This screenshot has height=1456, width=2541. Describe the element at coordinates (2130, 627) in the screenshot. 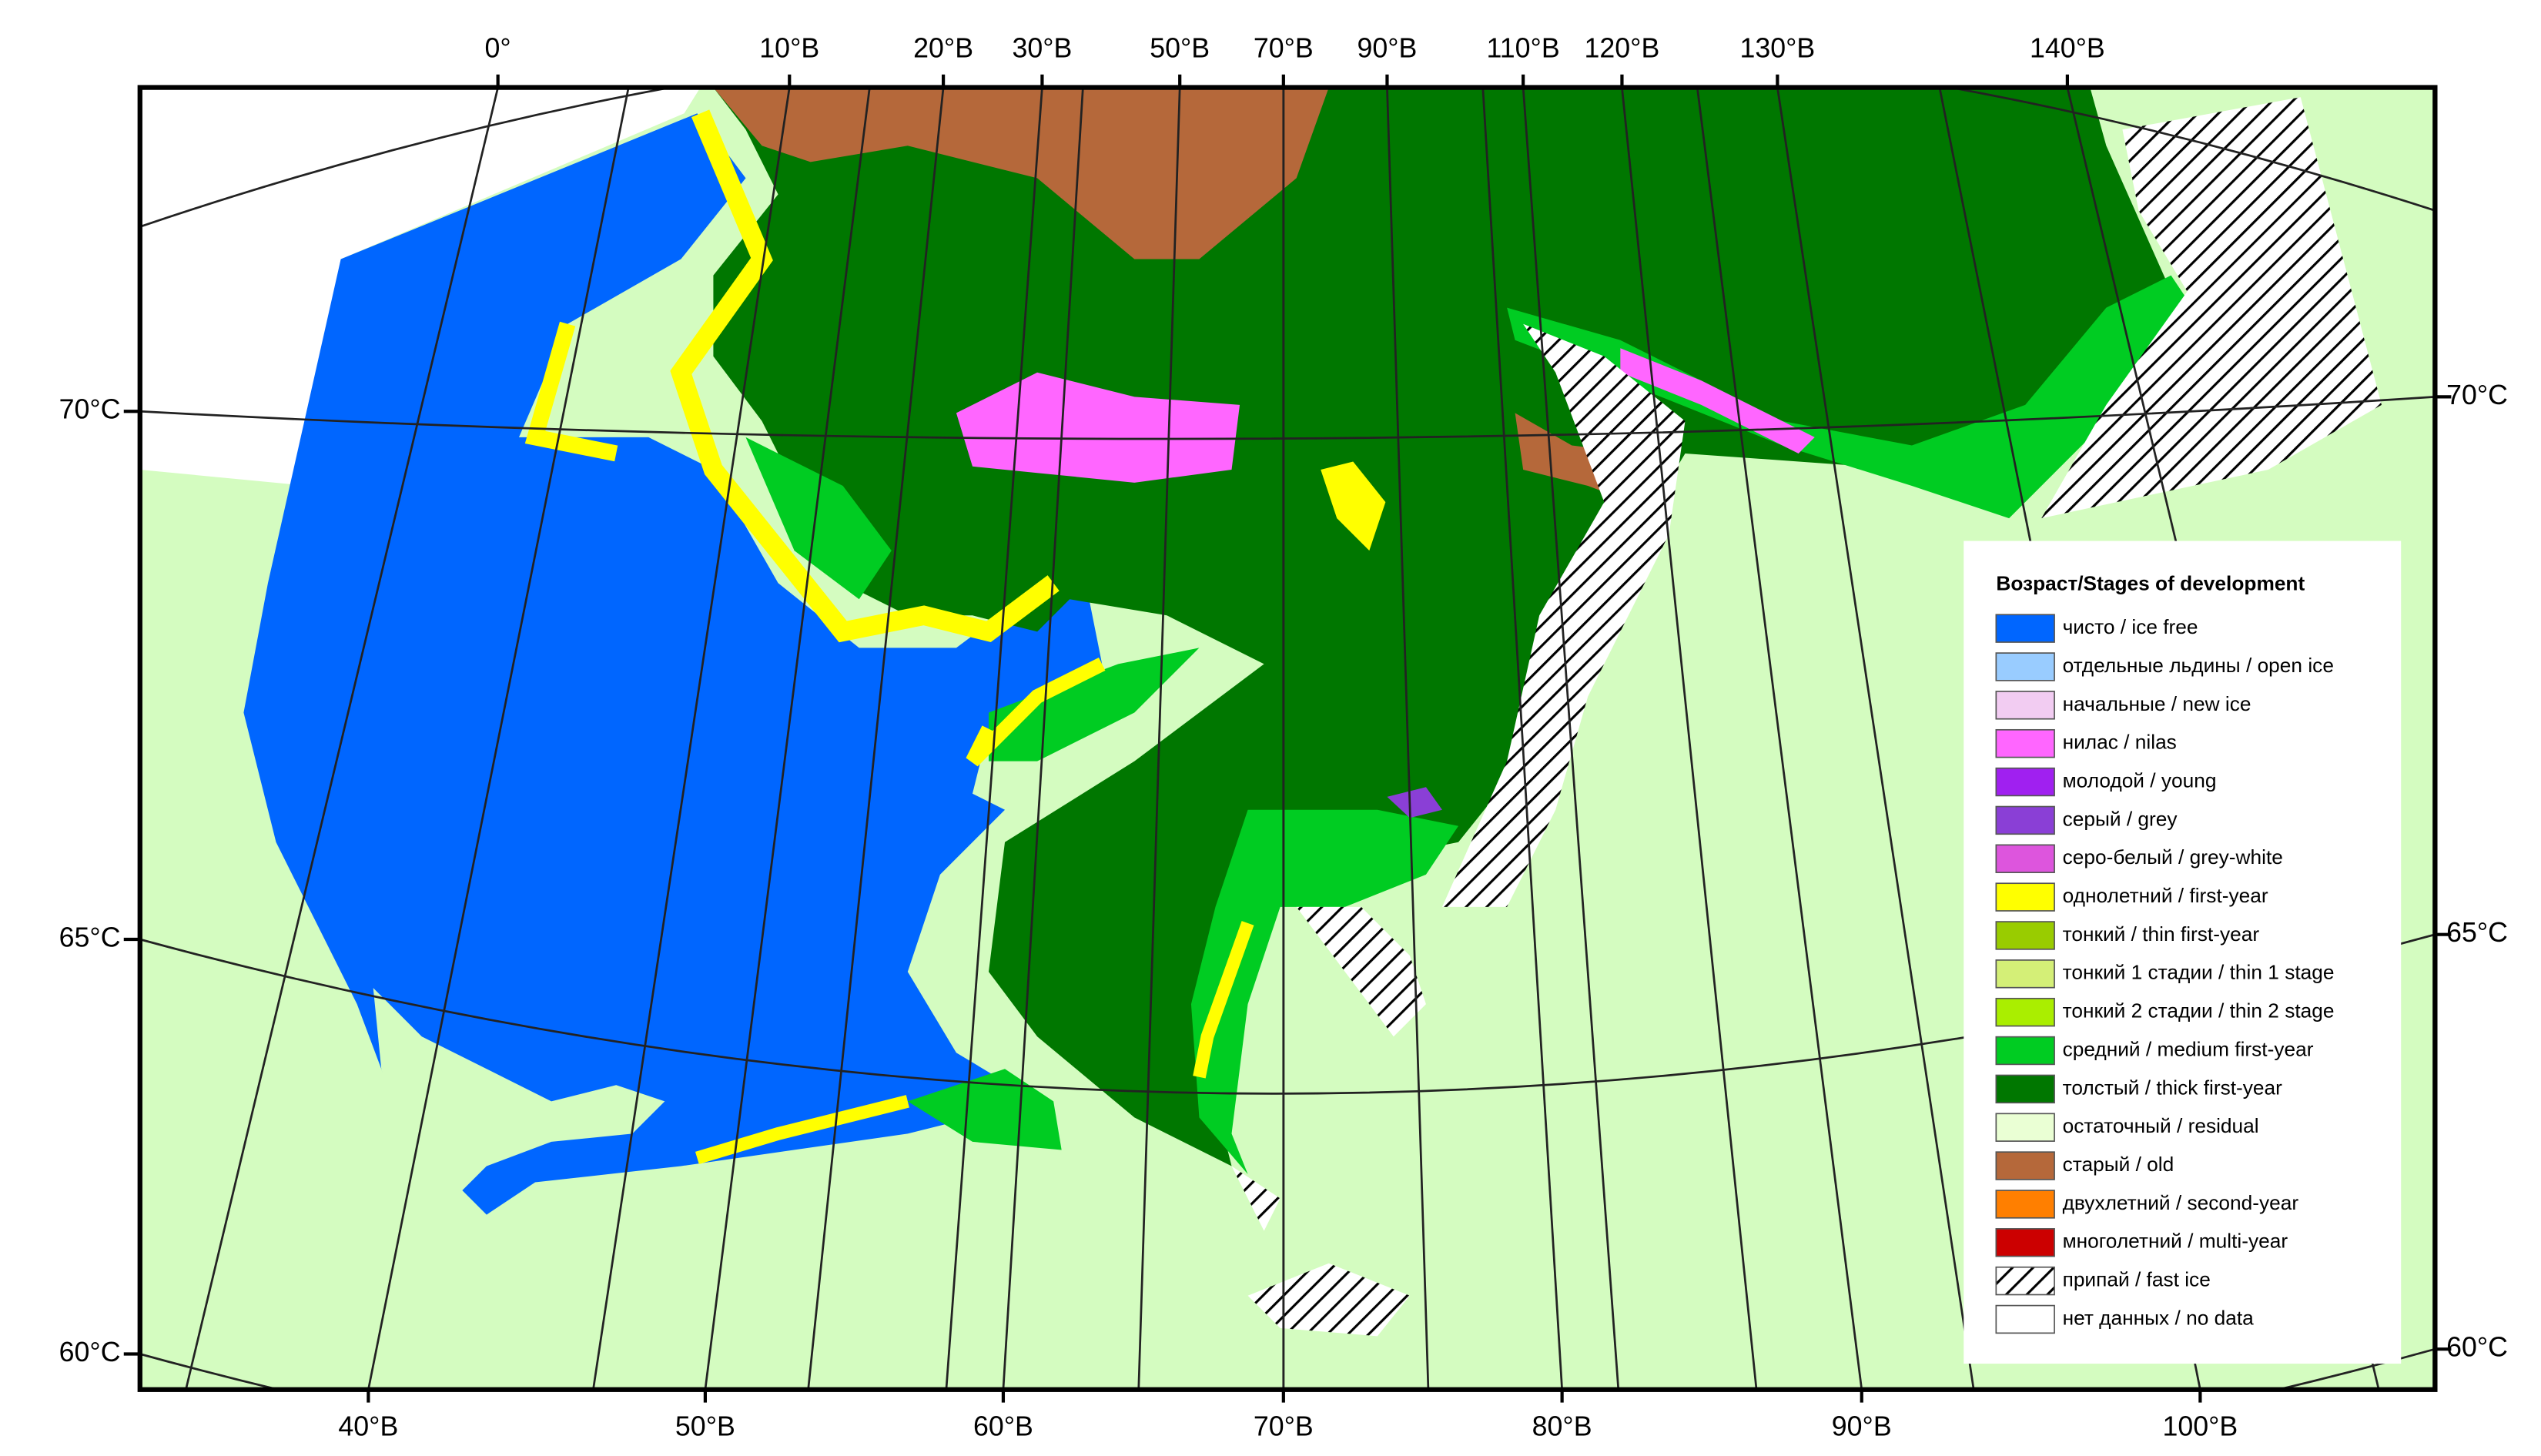

I see `legend-label: чисто / ice free` at that location.